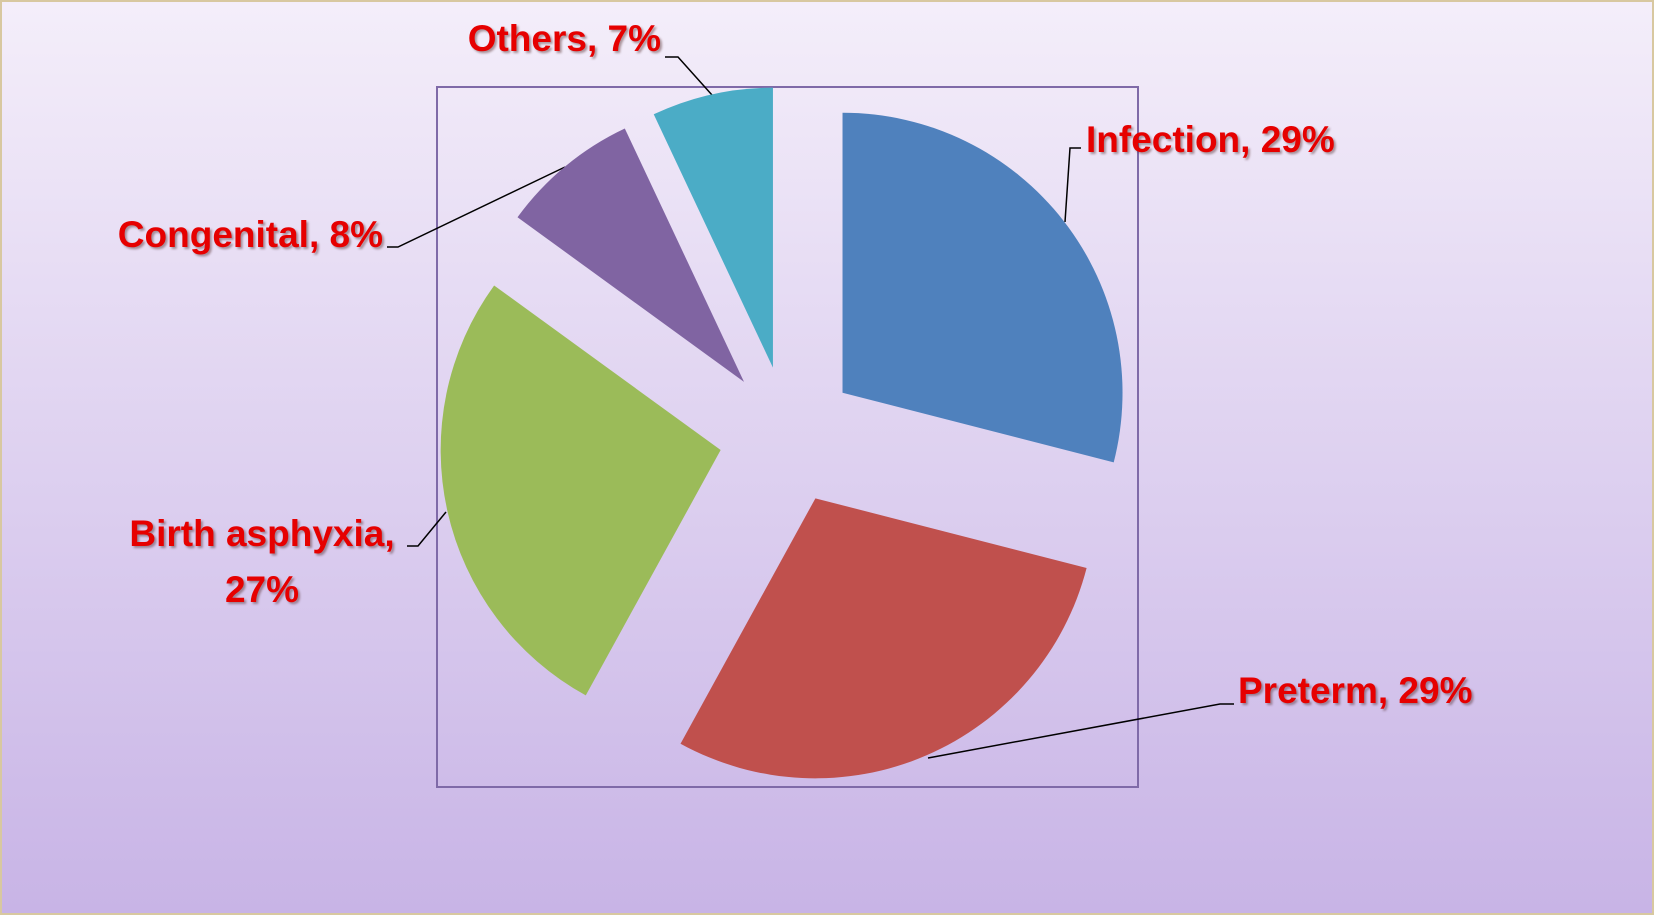  I want to click on data-label: Congenital, 8%, so click(250, 234).